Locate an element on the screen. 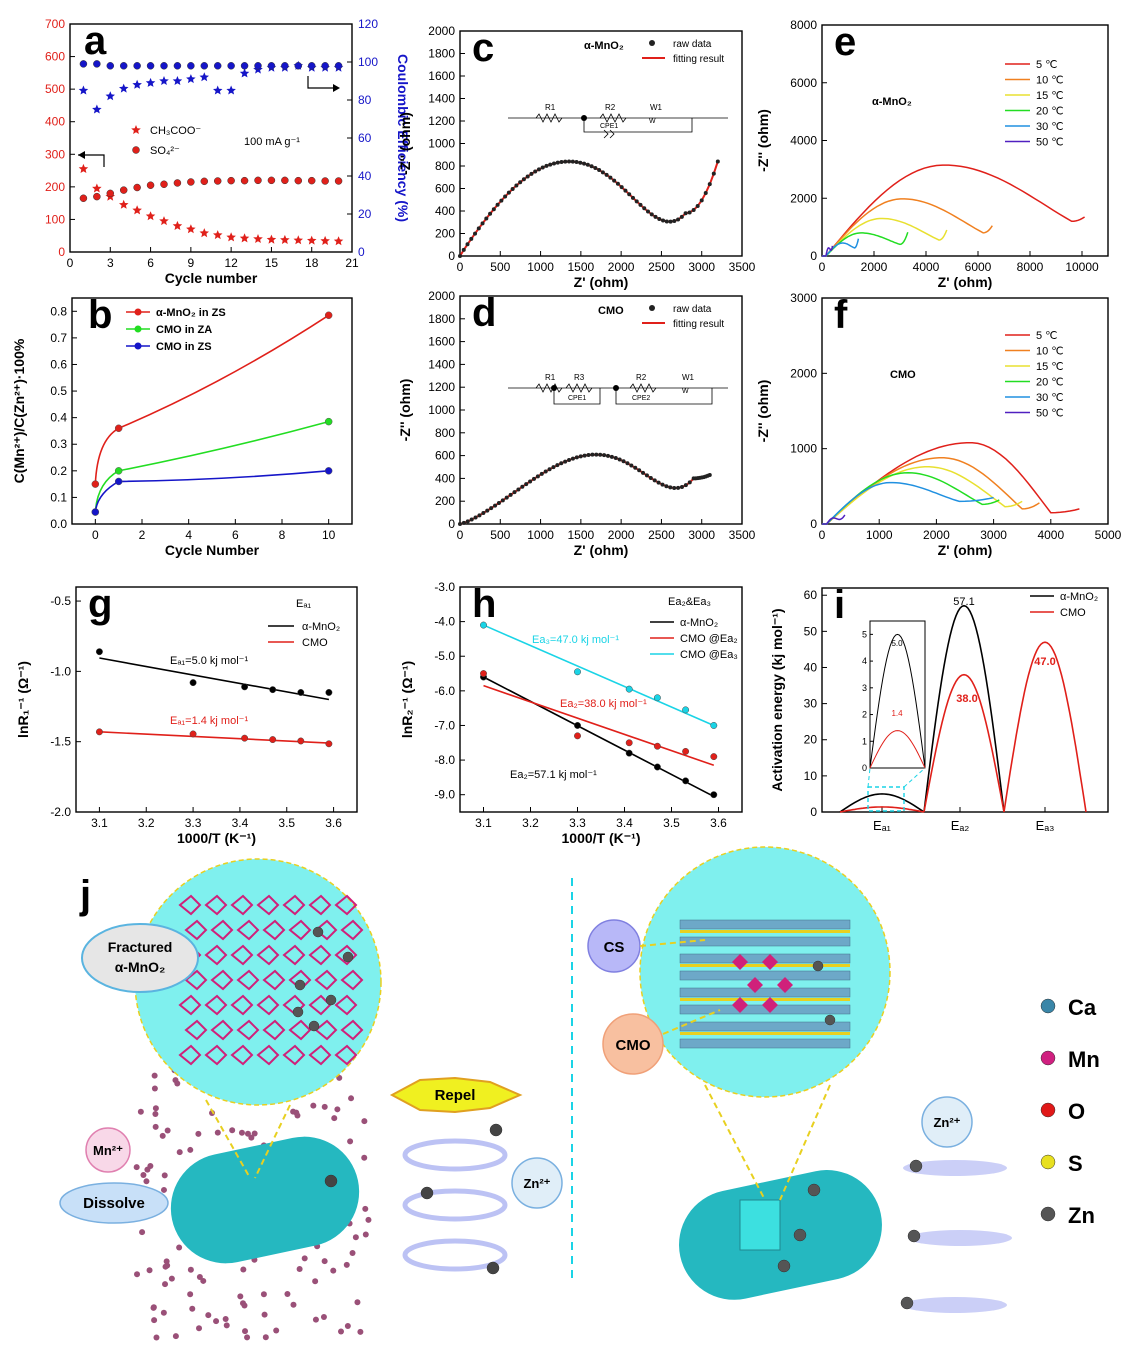 This screenshot has width=1141, height=1362. x-tick-label: 2500 is located at coordinates (661, 535).